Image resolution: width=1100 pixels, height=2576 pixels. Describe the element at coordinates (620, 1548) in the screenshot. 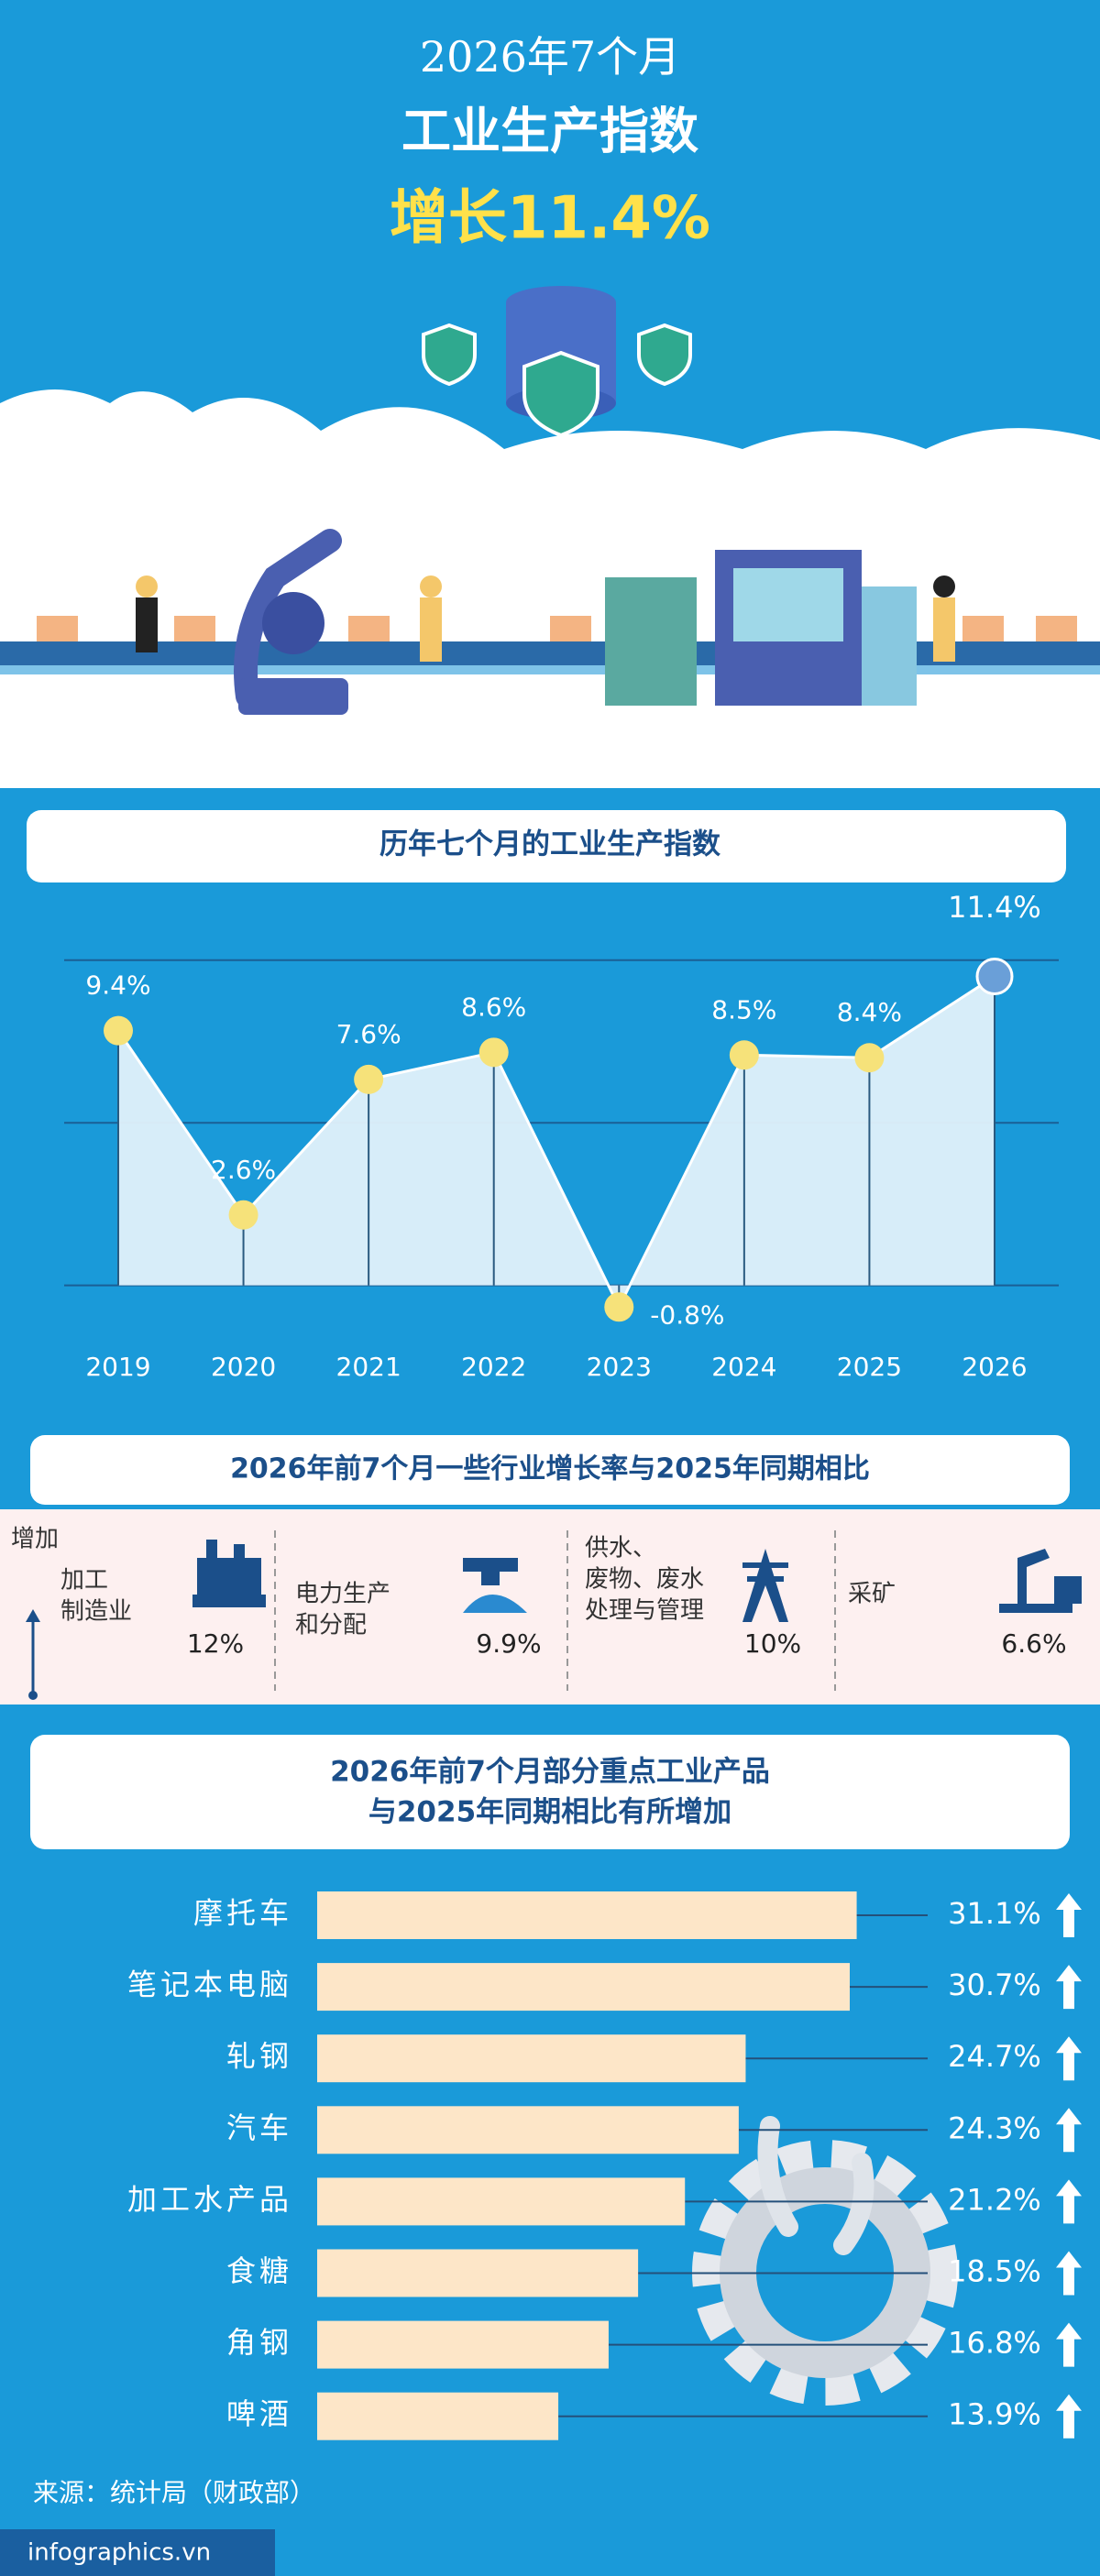

I see `sector-name: 供水、` at that location.